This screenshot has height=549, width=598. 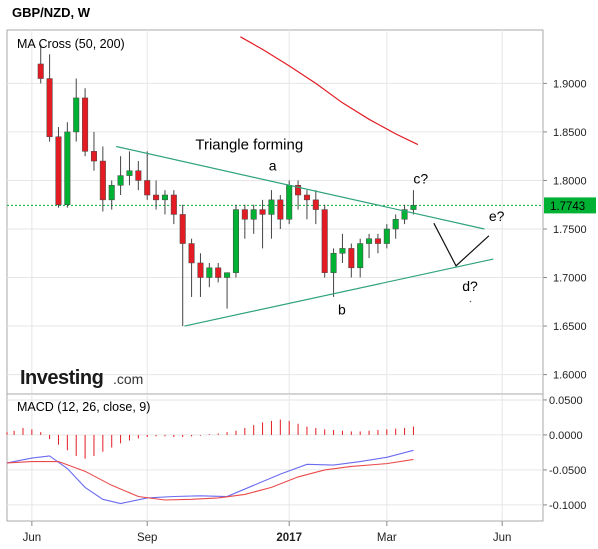 What do you see at coordinates (570, 205) in the screenshot?
I see `current-price-tag` at bounding box center [570, 205].